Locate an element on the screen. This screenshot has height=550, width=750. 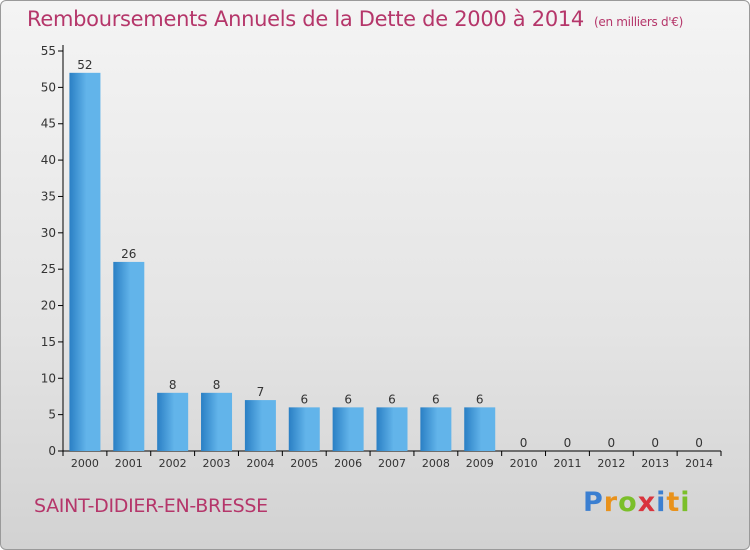
y-tick-label: 40 is located at coordinates (48, 160).